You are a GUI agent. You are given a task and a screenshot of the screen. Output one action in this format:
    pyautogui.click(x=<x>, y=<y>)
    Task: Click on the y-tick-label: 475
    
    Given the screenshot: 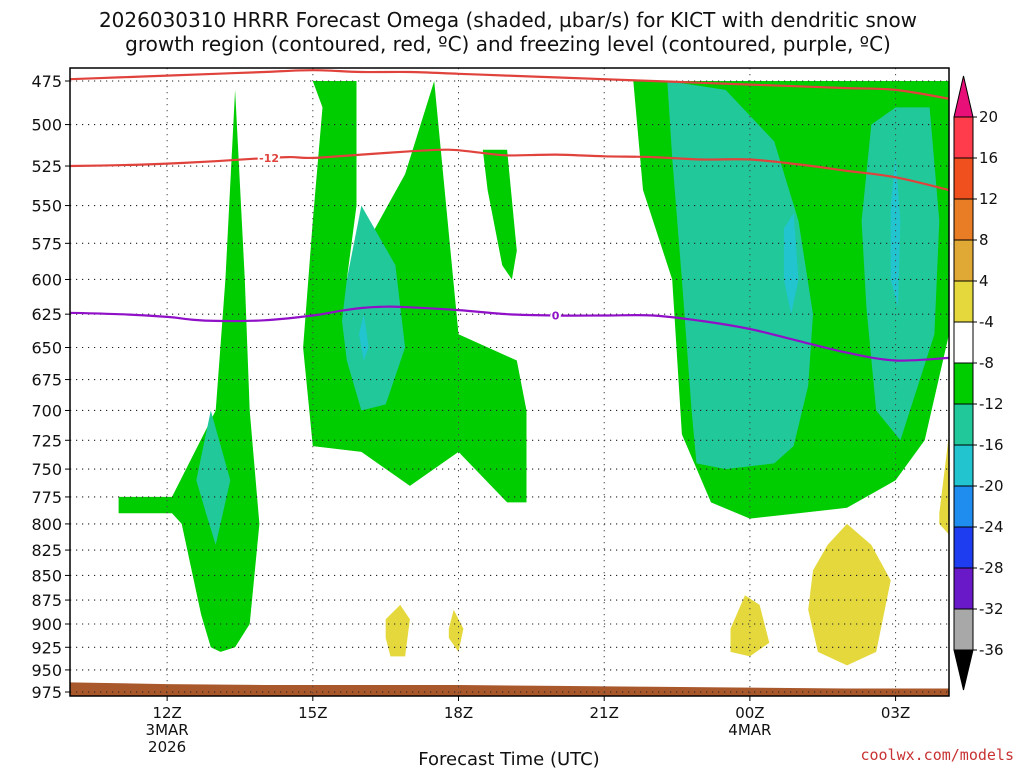 What is the action you would take?
    pyautogui.click(x=46, y=81)
    